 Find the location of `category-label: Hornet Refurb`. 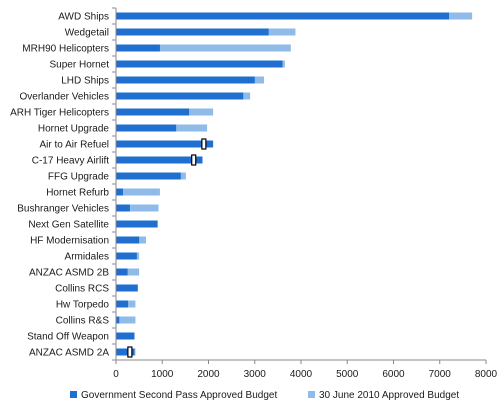

category-label: Hornet Refurb is located at coordinates (77, 193).